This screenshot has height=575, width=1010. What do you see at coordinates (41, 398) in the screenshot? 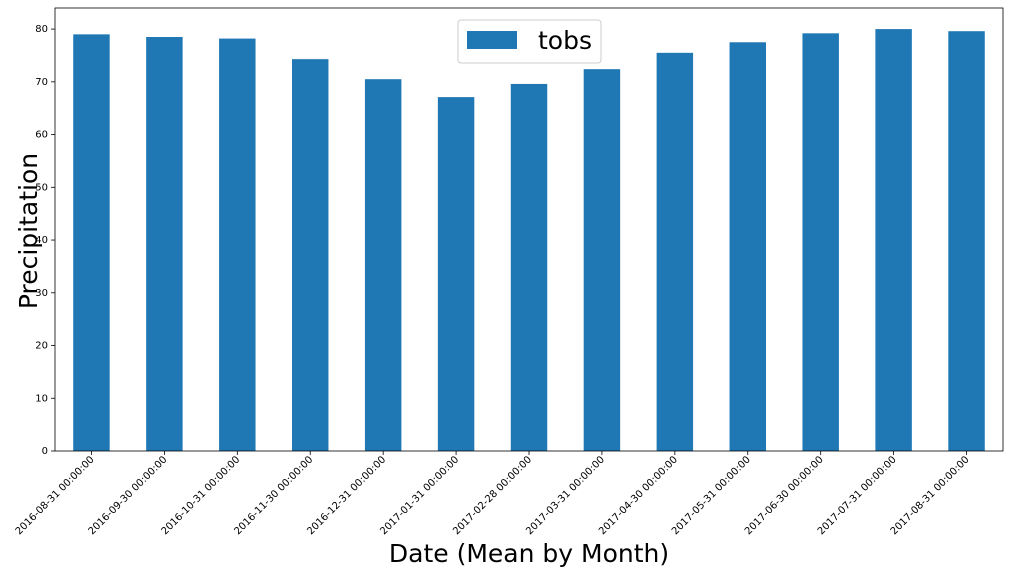
I see `y-tick-label: 10` at bounding box center [41, 398].